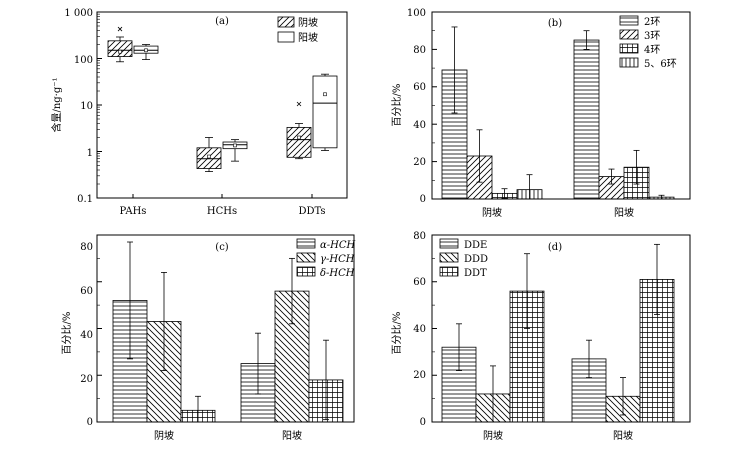 The height and width of the screenshot is (455, 750). What do you see at coordinates (553, 328) in the screenshot?
I see `panel-d-marks` at bounding box center [553, 328].